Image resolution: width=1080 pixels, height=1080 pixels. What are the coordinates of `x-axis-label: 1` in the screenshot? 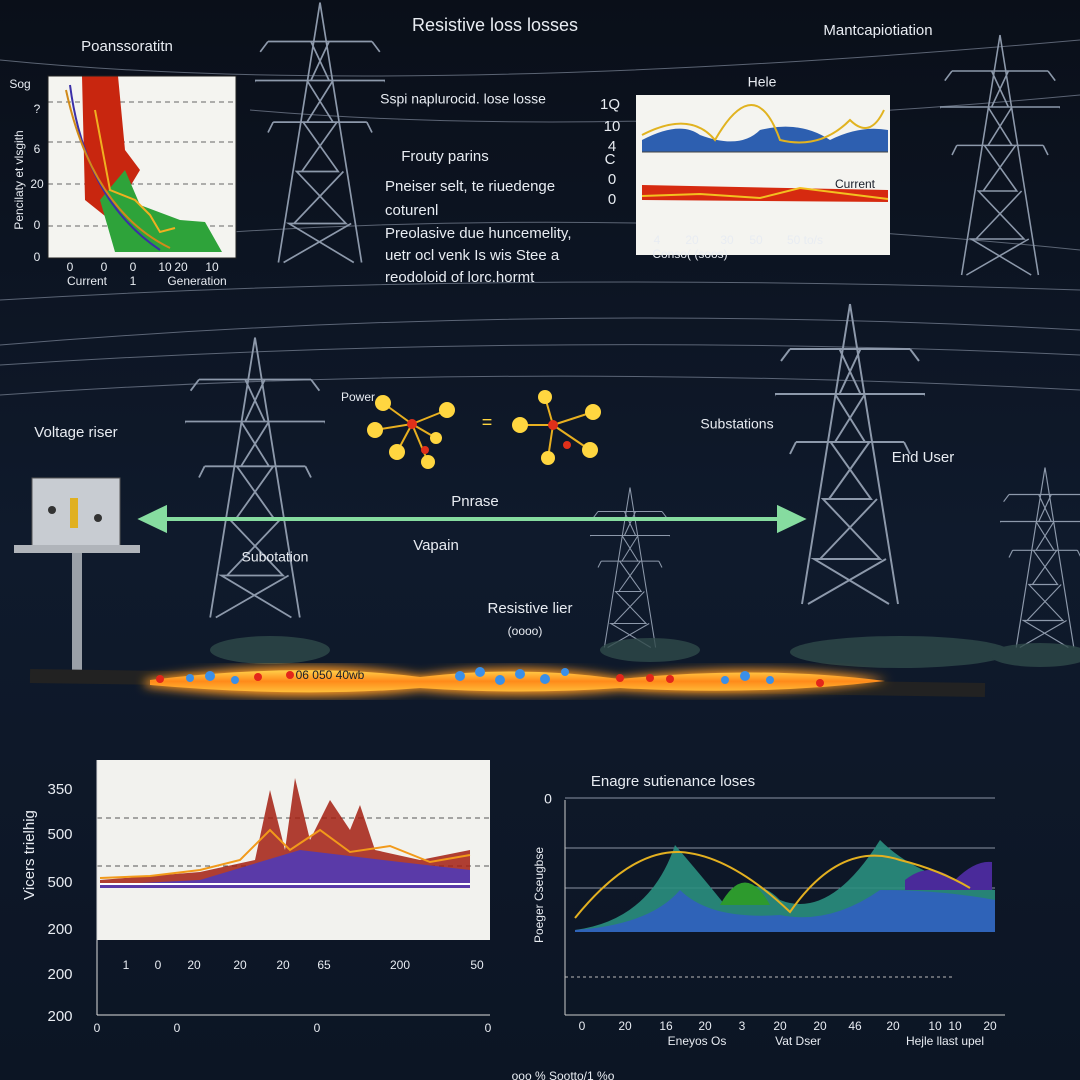 It's located at (133, 281).